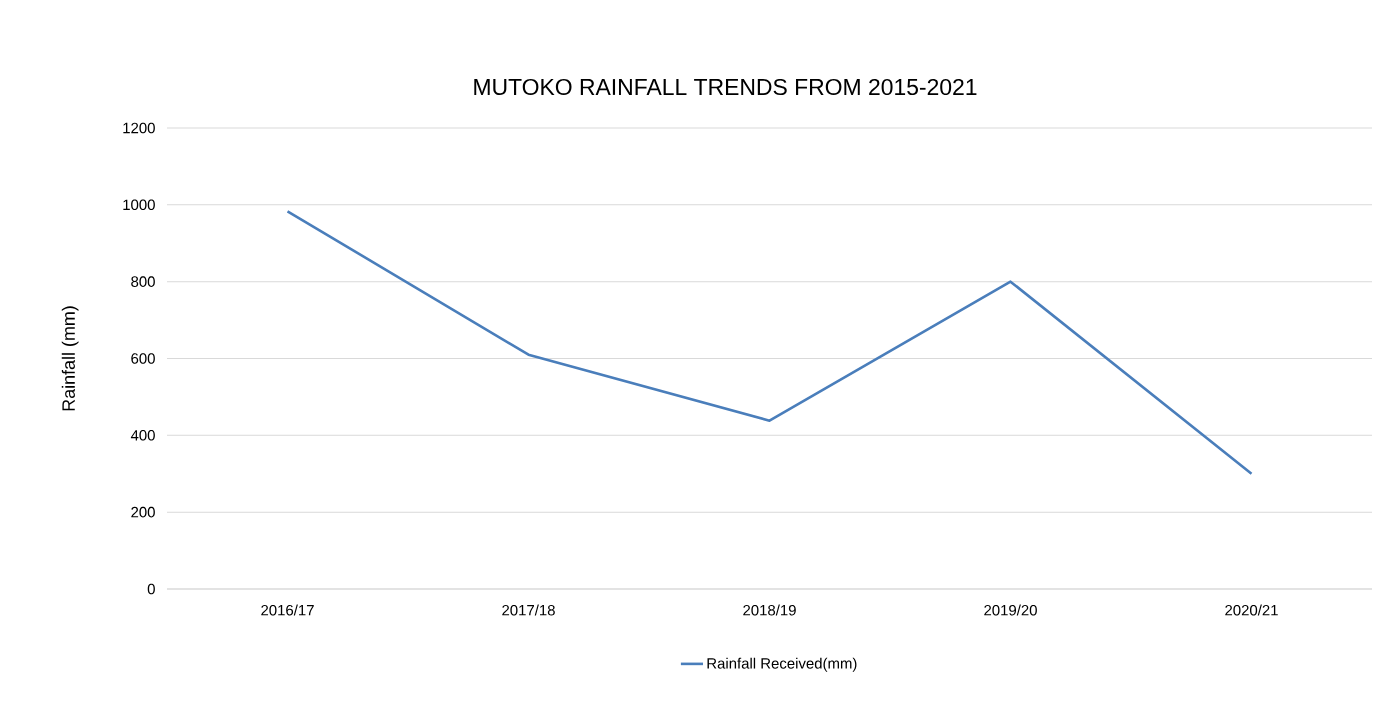  I want to click on x-tick-label: 2019/20, so click(1010, 610).